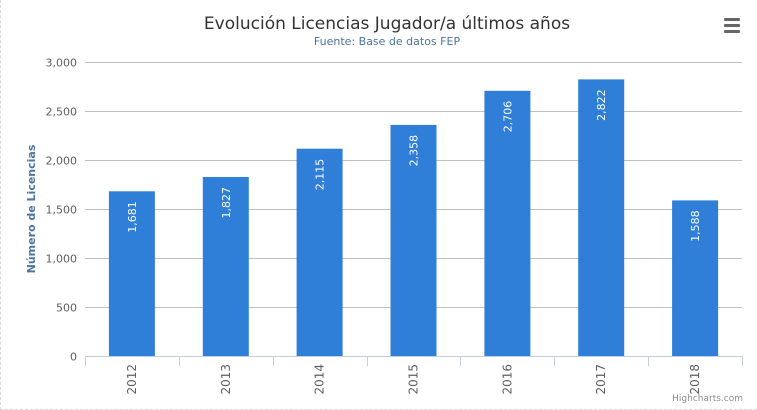 The width and height of the screenshot is (757, 410). What do you see at coordinates (414, 151) in the screenshot?
I see `data-label: 2,358` at bounding box center [414, 151].